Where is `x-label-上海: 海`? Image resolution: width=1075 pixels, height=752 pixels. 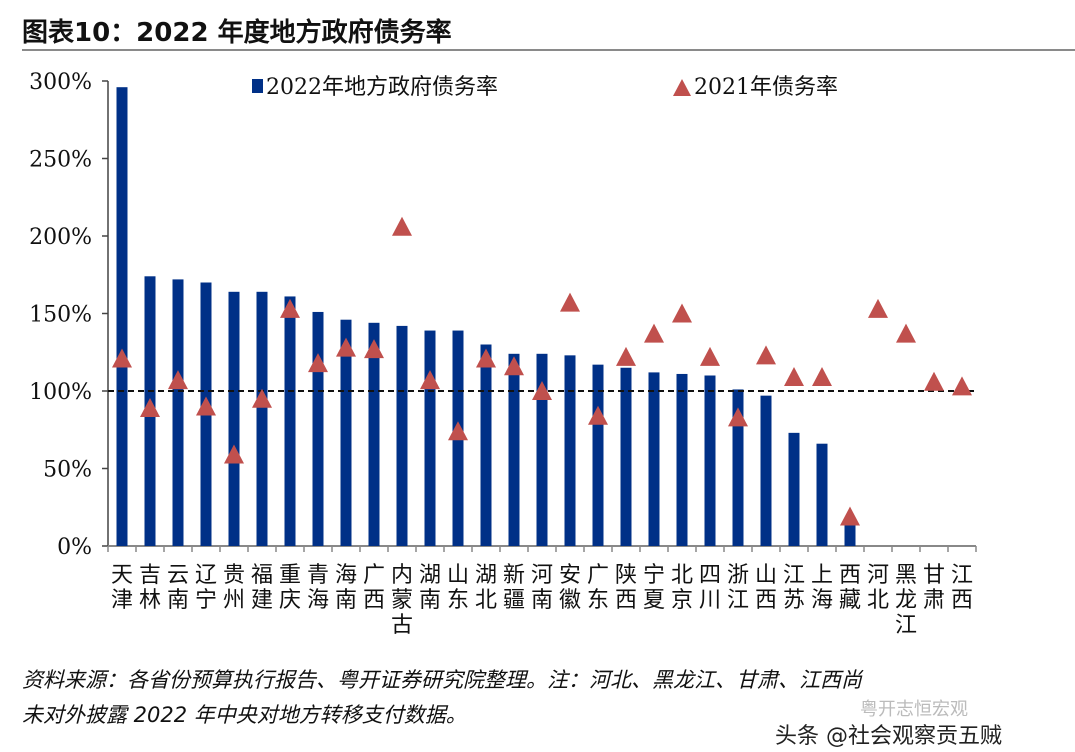 x-label-上海: 海 is located at coordinates (822, 600).